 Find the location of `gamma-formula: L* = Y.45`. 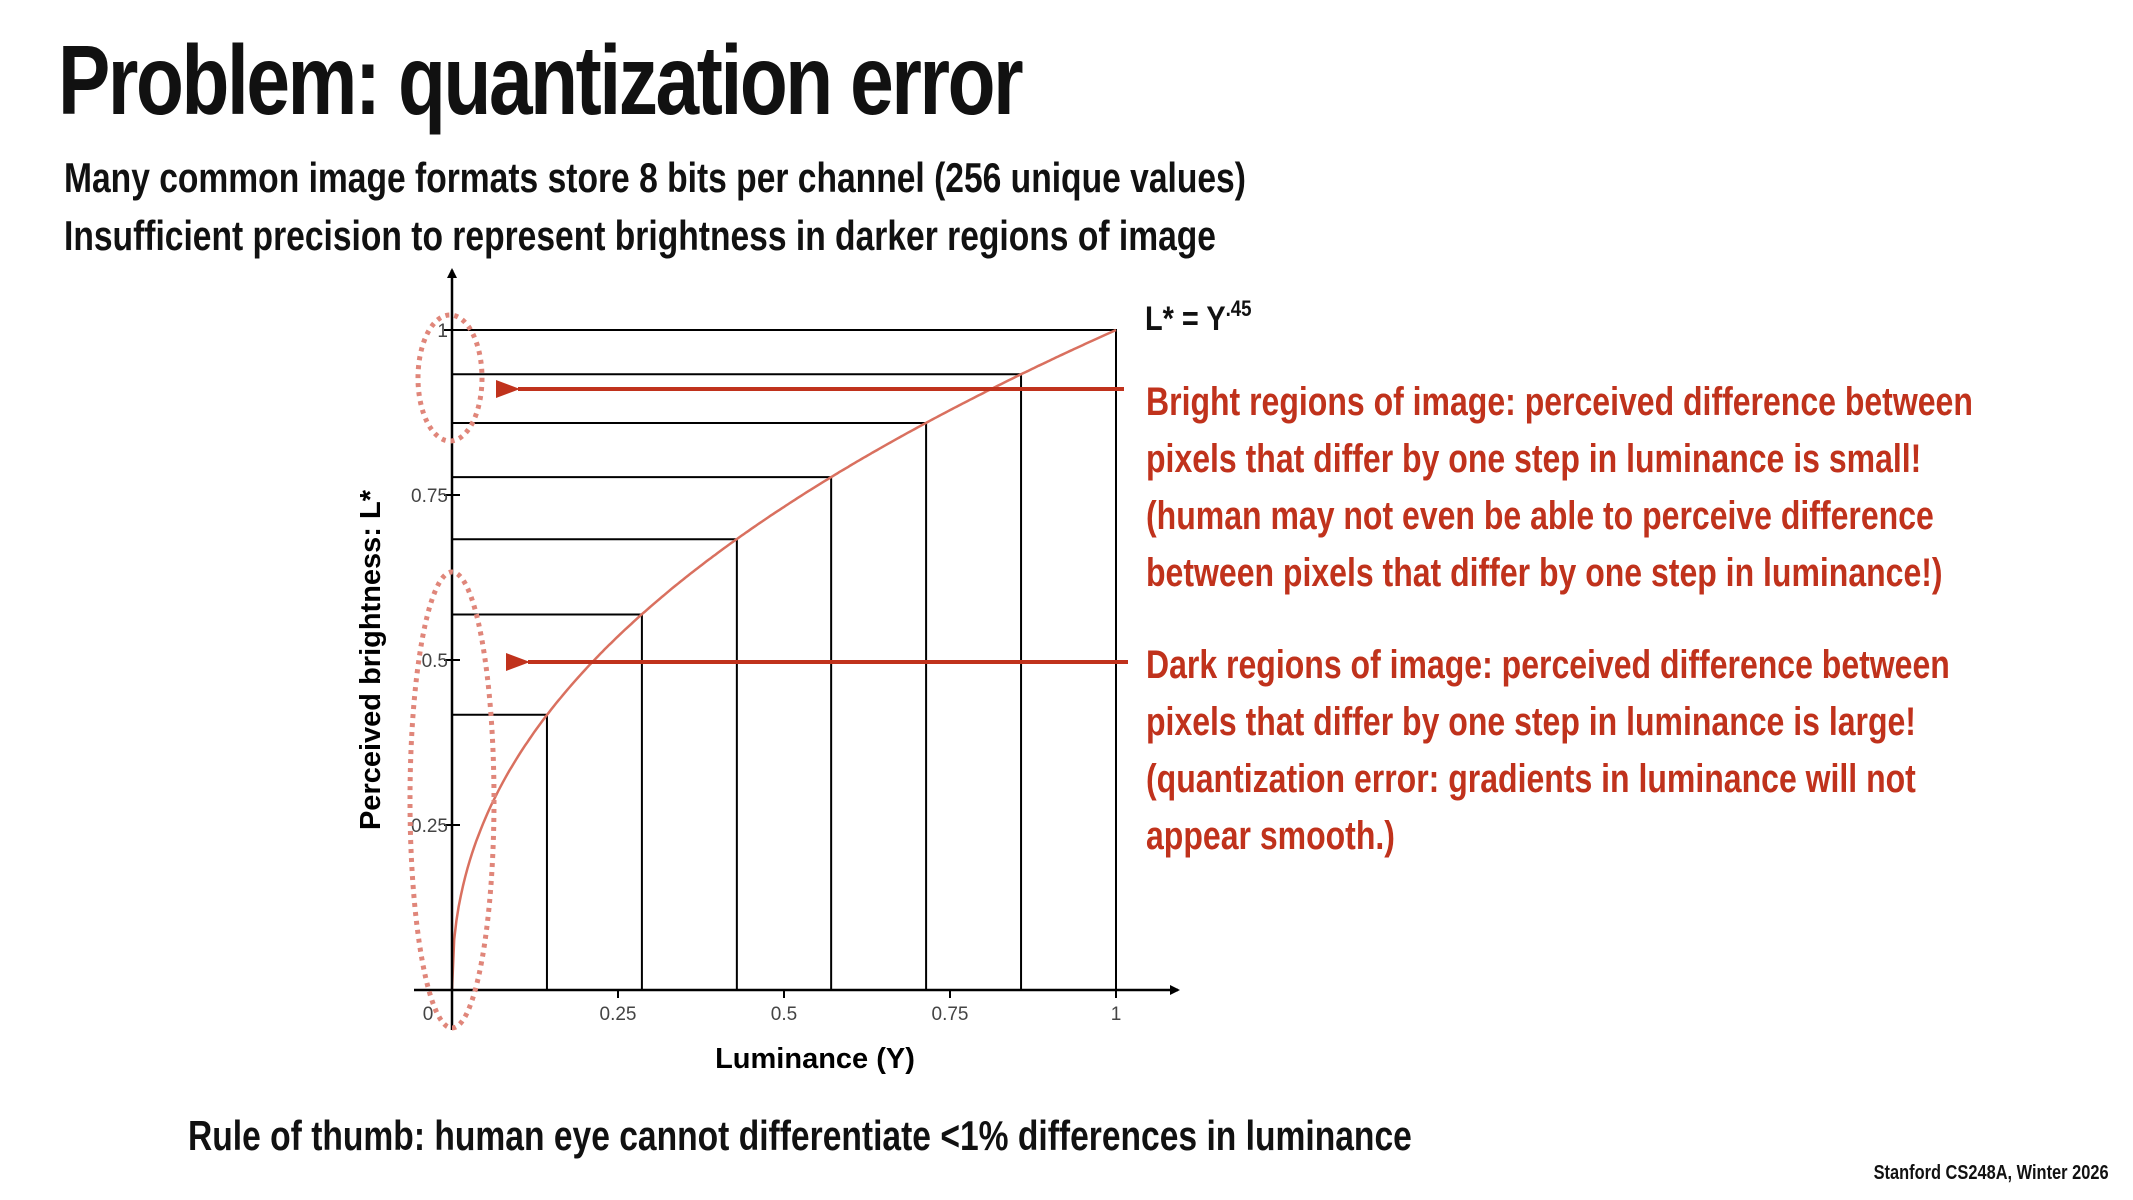

gamma-formula: L* = Y.45 is located at coordinates (1198, 317).